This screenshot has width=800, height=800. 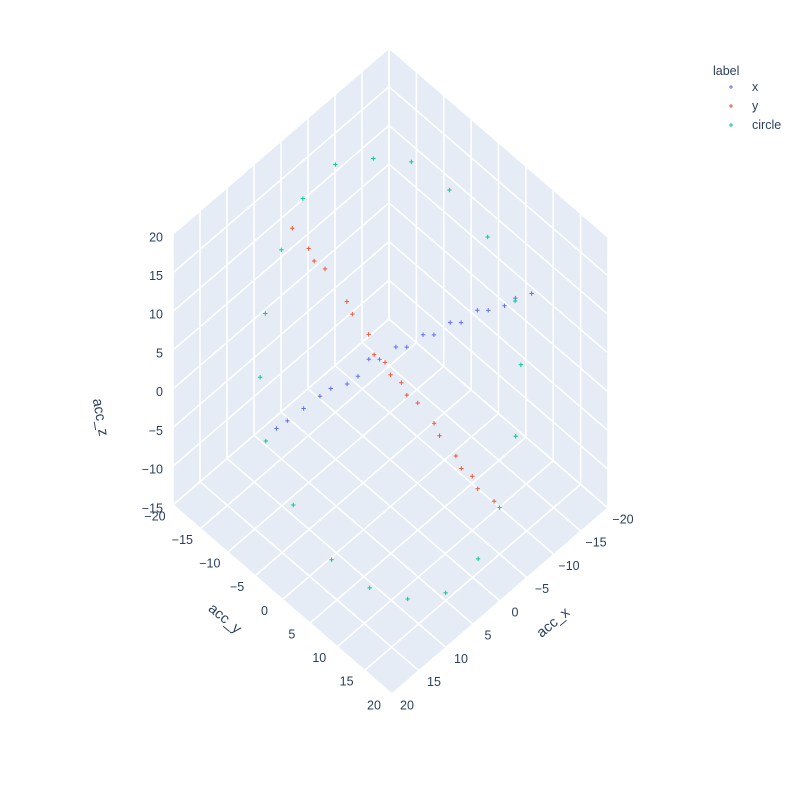 I want to click on legend-item-circle: circle, so click(x=755, y=125).